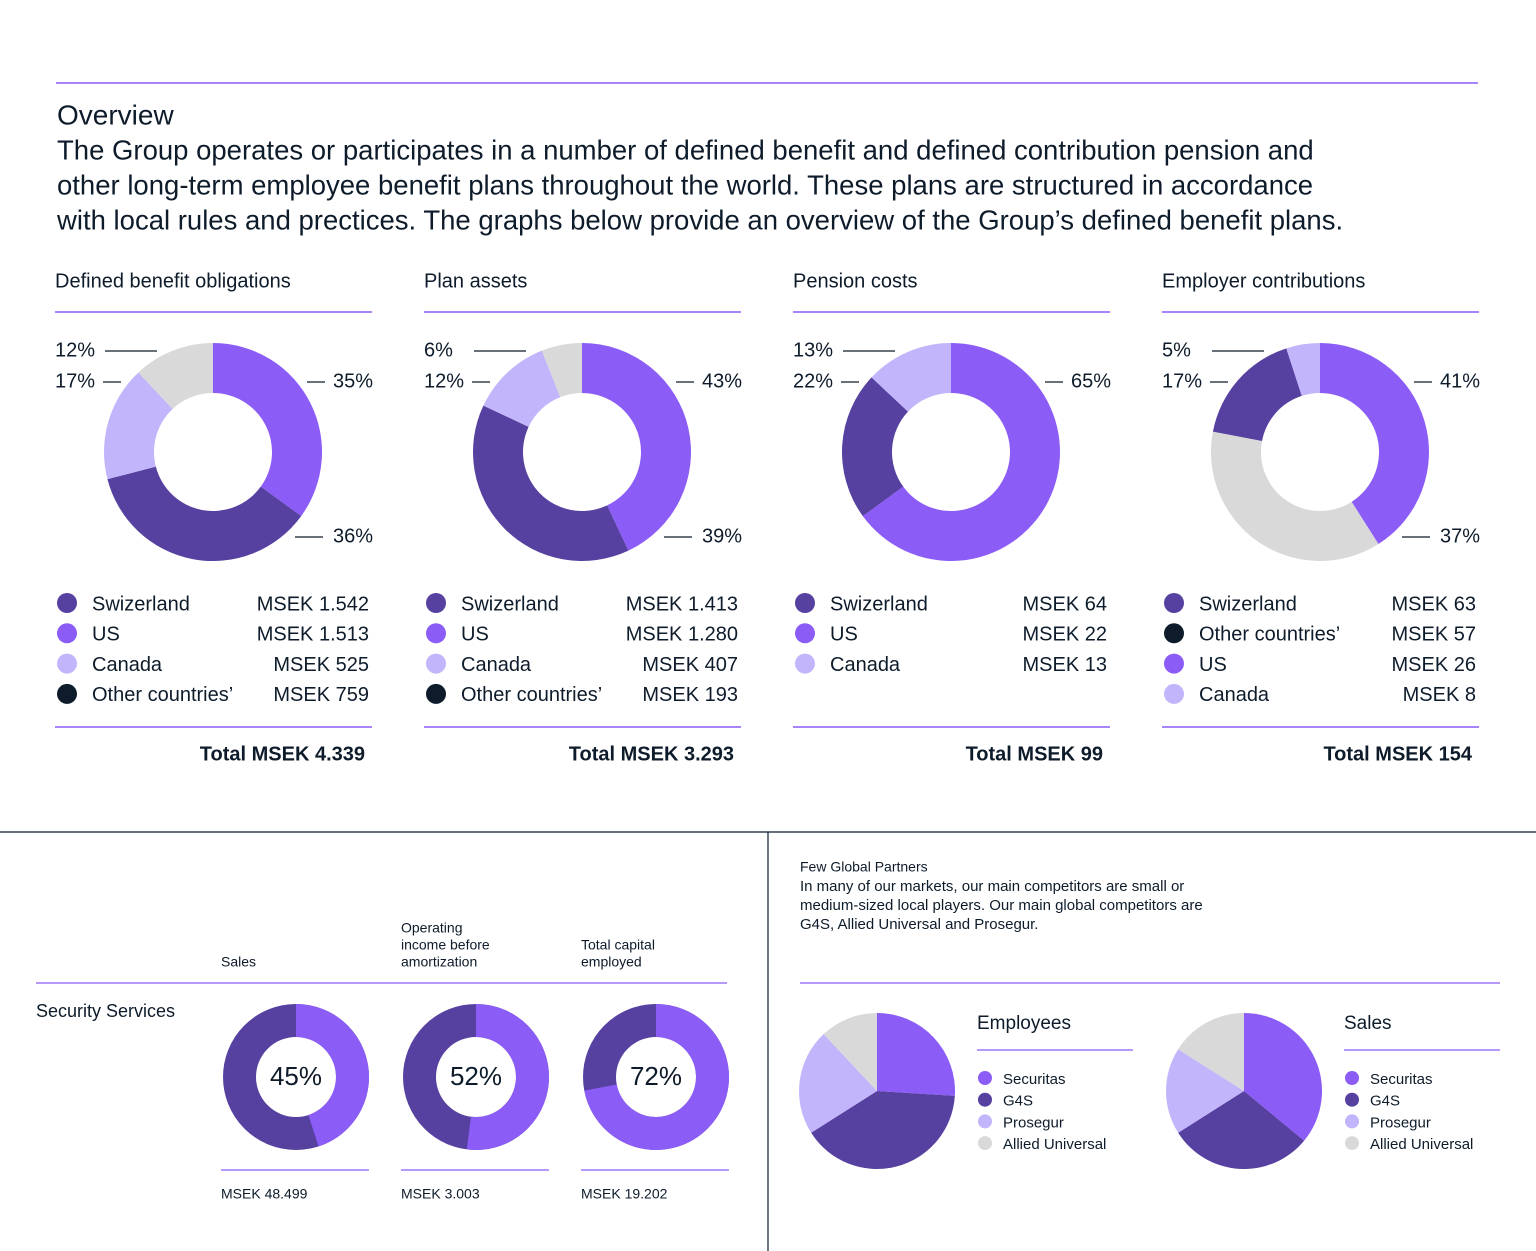  Describe the element at coordinates (618, 945) in the screenshot. I see `column-header: Total capital` at that location.